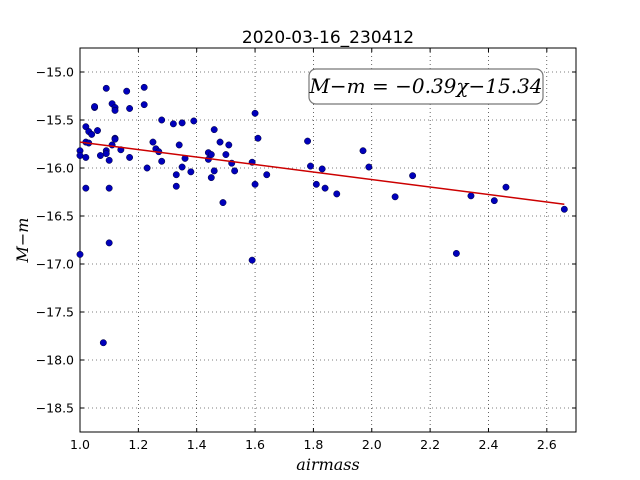 The height and width of the screenshot is (480, 640). I want to click on x-tick-label: 1.4, so click(197, 444).